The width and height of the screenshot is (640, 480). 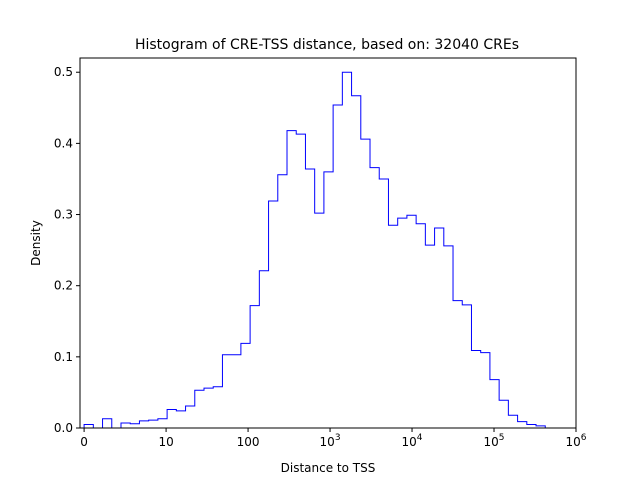 I want to click on x-axis-label: Distance to TSS, so click(x=328, y=468).